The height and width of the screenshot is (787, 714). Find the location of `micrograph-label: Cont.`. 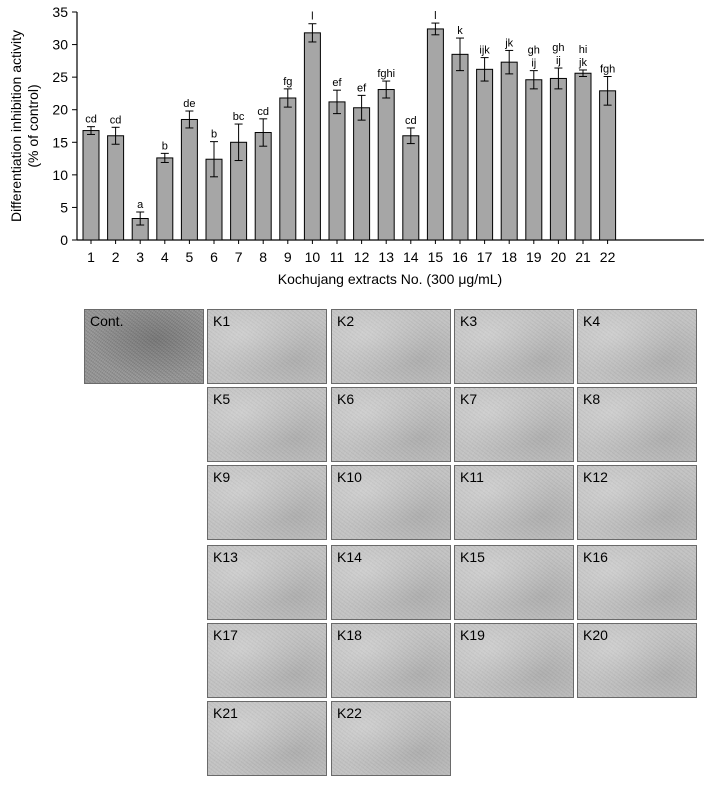

micrograph-label: Cont. is located at coordinates (107, 321).